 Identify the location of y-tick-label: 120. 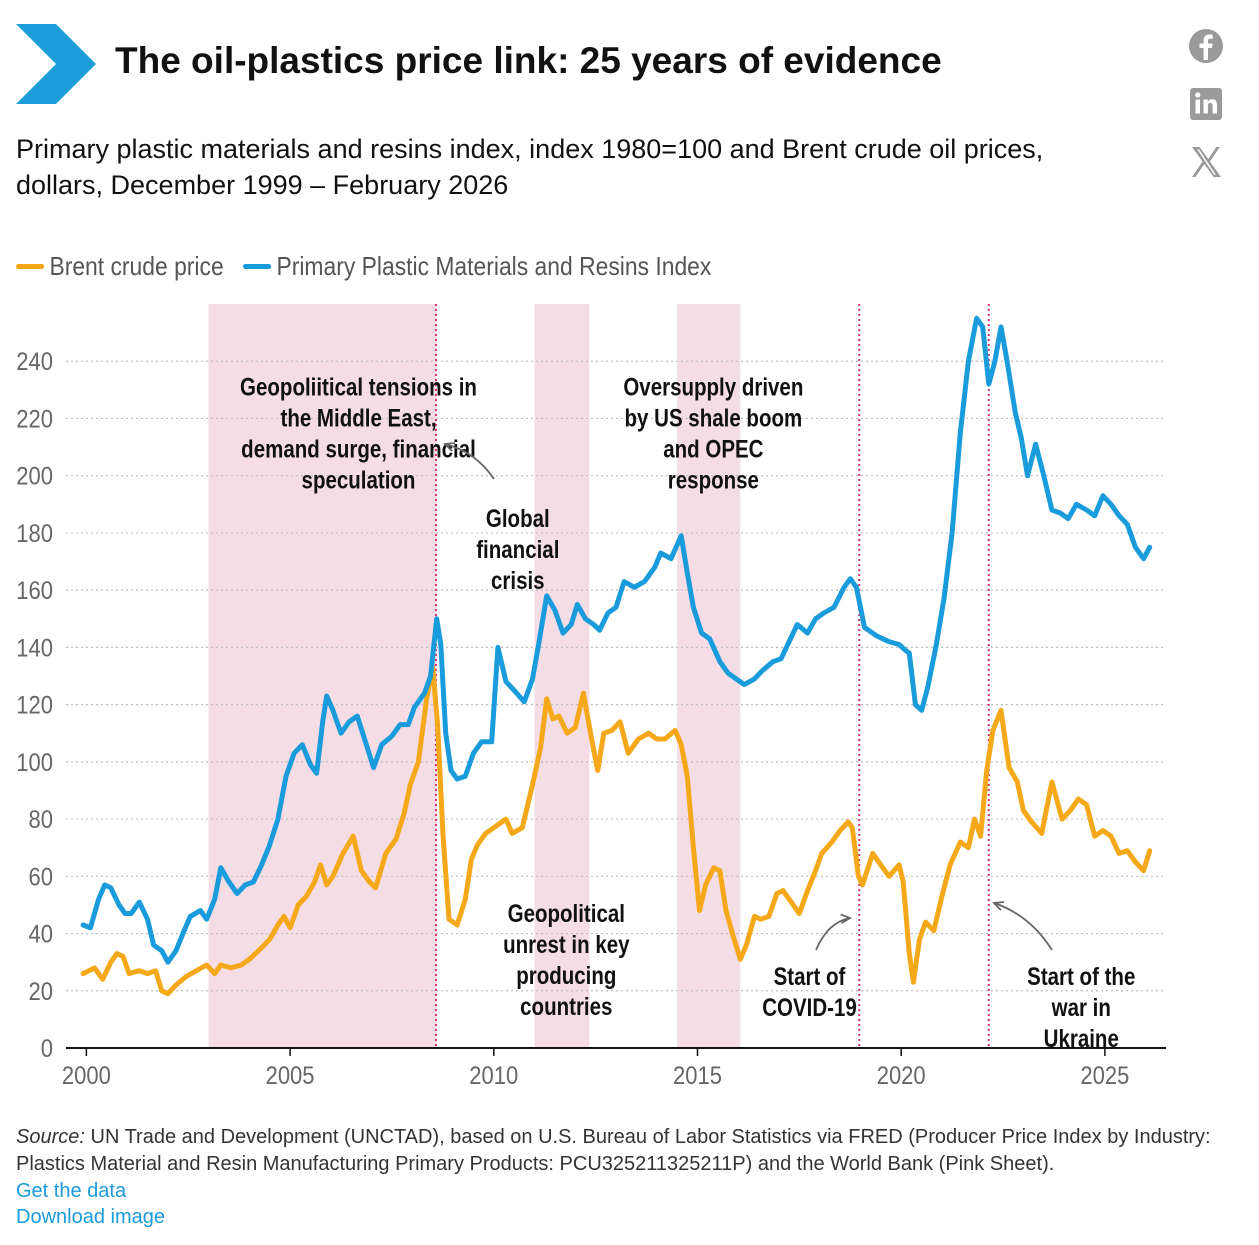
(34, 705).